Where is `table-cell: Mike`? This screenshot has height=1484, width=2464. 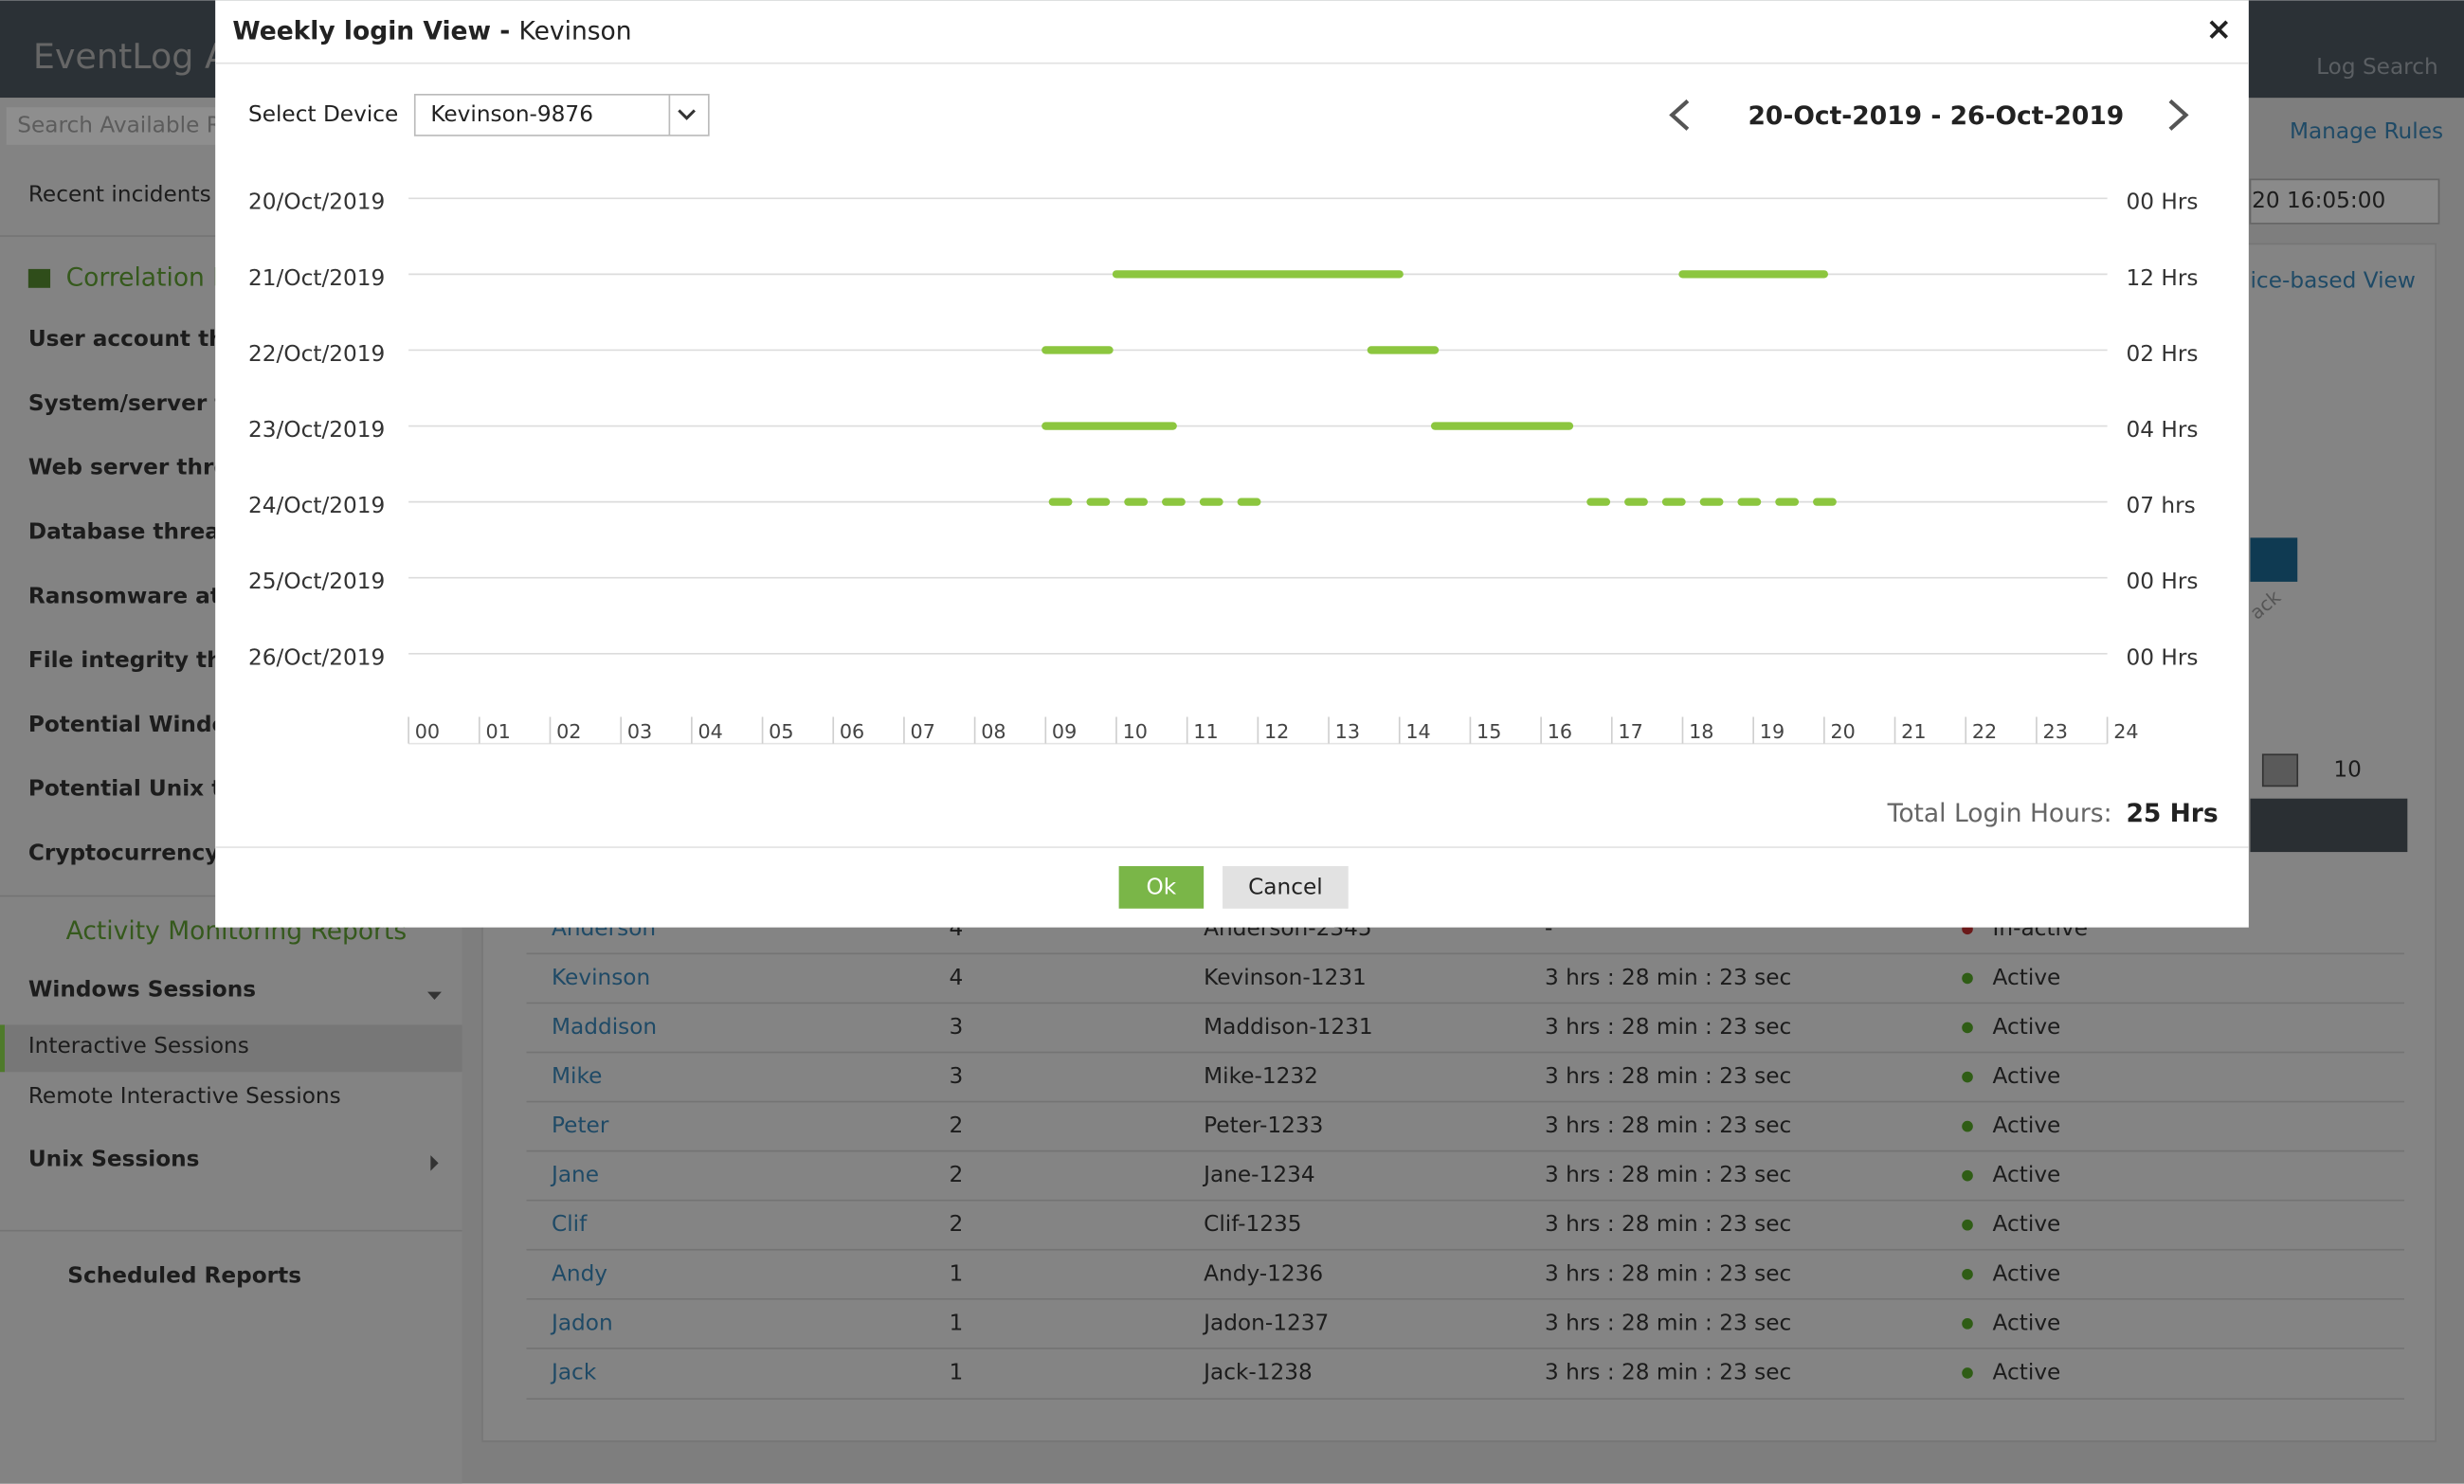 table-cell: Mike is located at coordinates (577, 1076).